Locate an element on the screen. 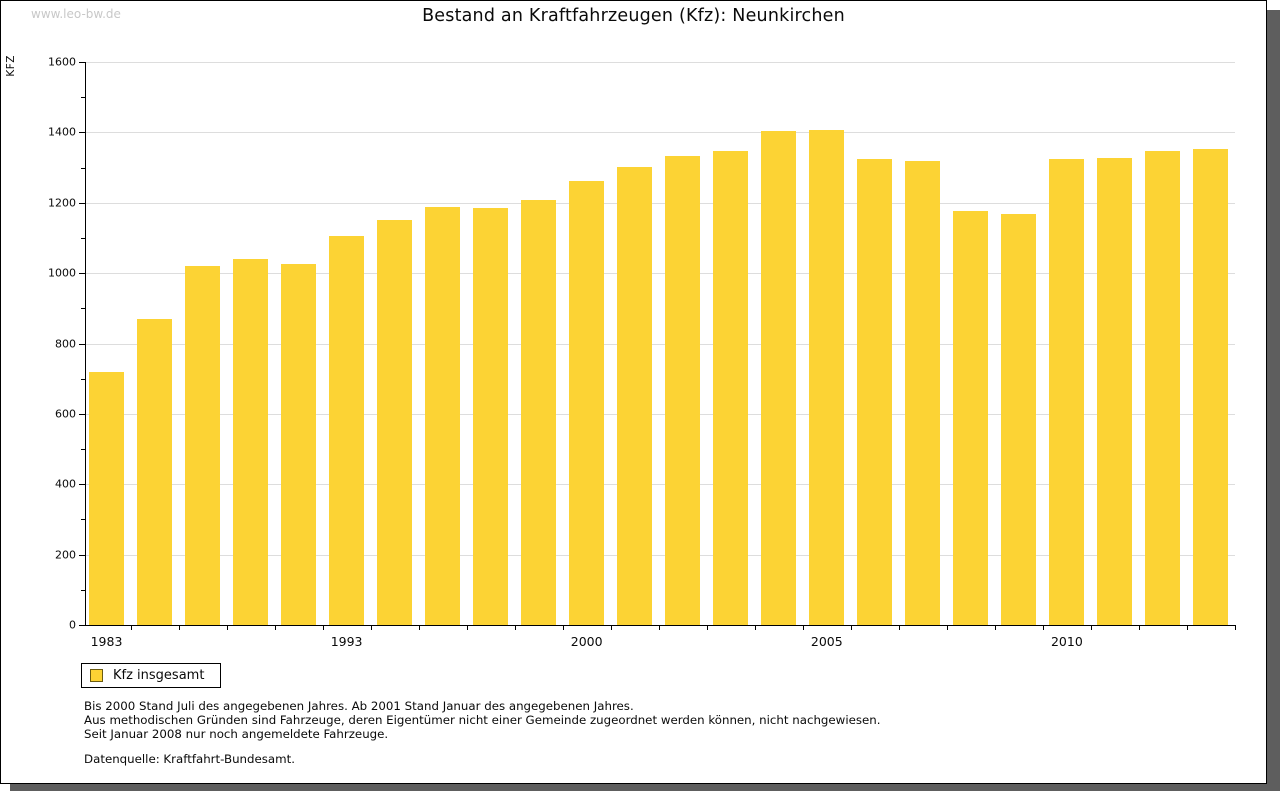 This screenshot has height=791, width=1280. window-shadow-right is located at coordinates (1273, 400).